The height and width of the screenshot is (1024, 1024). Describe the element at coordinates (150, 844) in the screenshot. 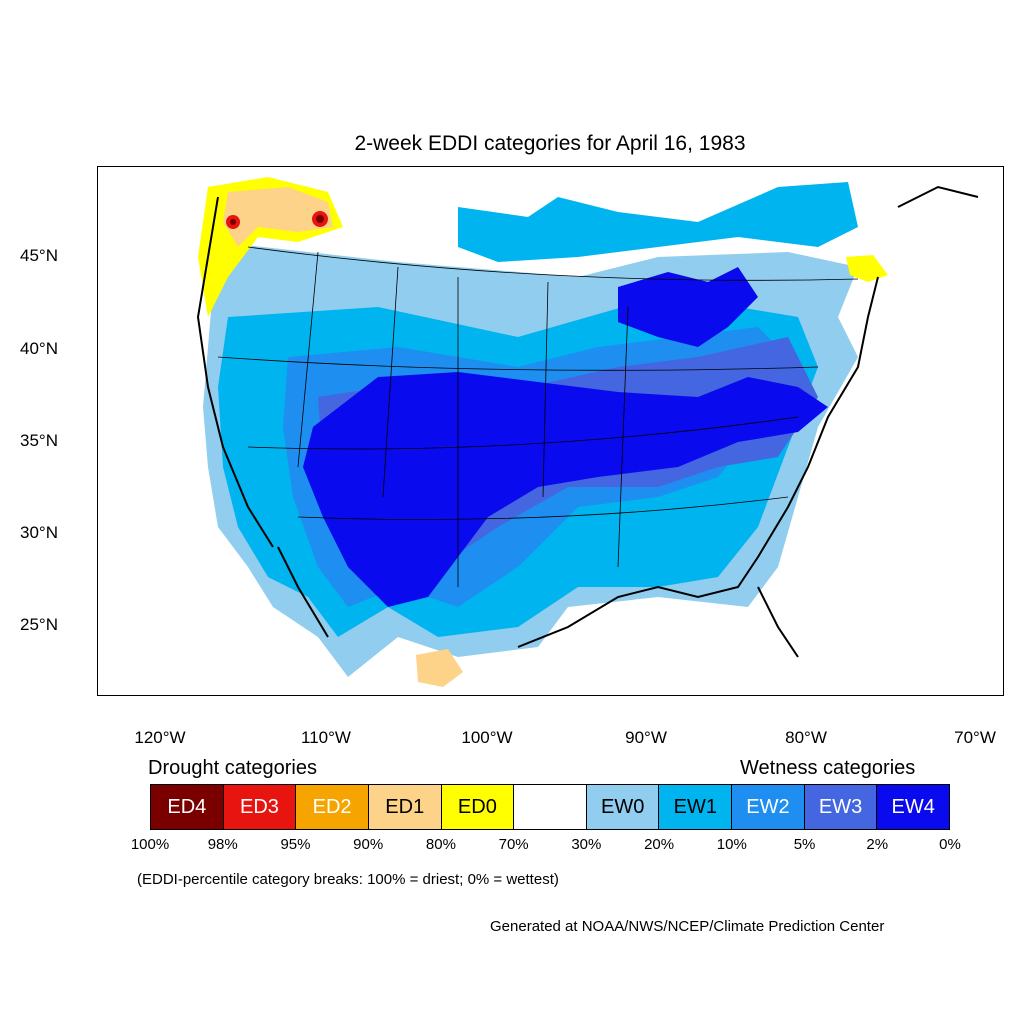

I see `legend-break-label: 100%` at that location.